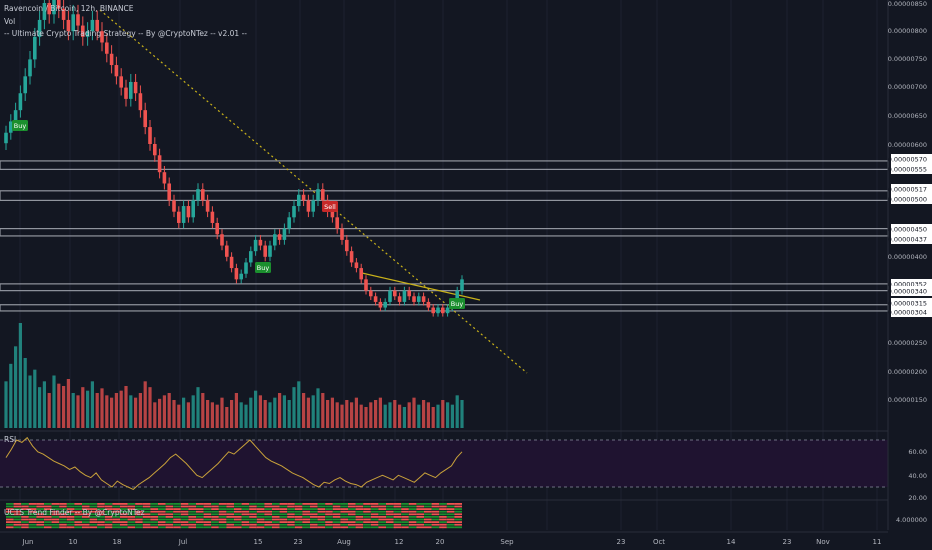 The width and height of the screenshot is (932, 550). What do you see at coordinates (117, 542) in the screenshot?
I see `time-tick-label: 18` at bounding box center [117, 542].